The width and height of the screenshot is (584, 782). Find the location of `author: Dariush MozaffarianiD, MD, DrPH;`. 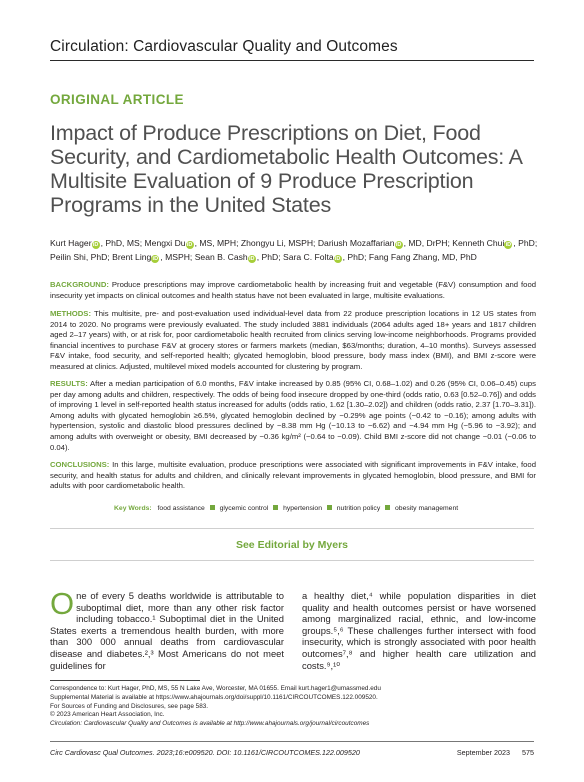

author: Dariush MozaffarianiD, MD, DrPH; is located at coordinates (383, 243).